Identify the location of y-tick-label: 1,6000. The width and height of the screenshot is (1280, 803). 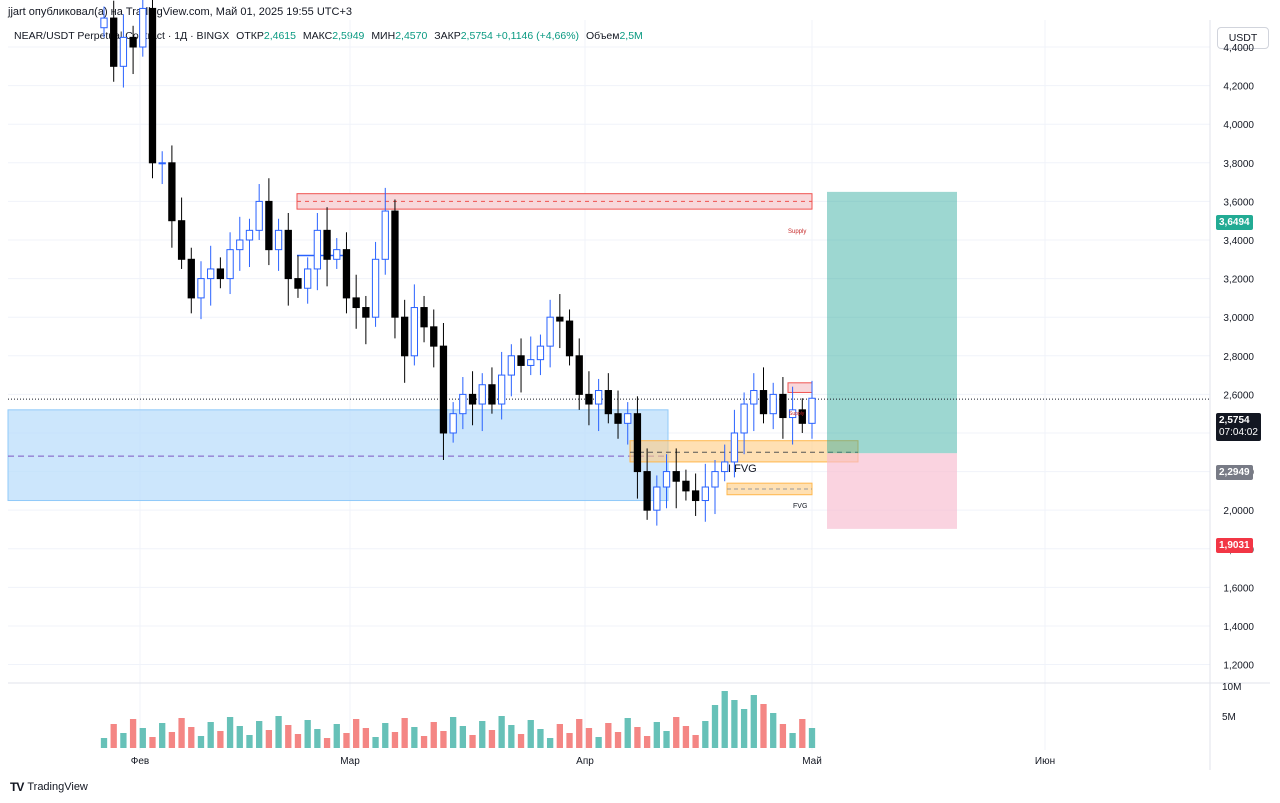
(1238, 588).